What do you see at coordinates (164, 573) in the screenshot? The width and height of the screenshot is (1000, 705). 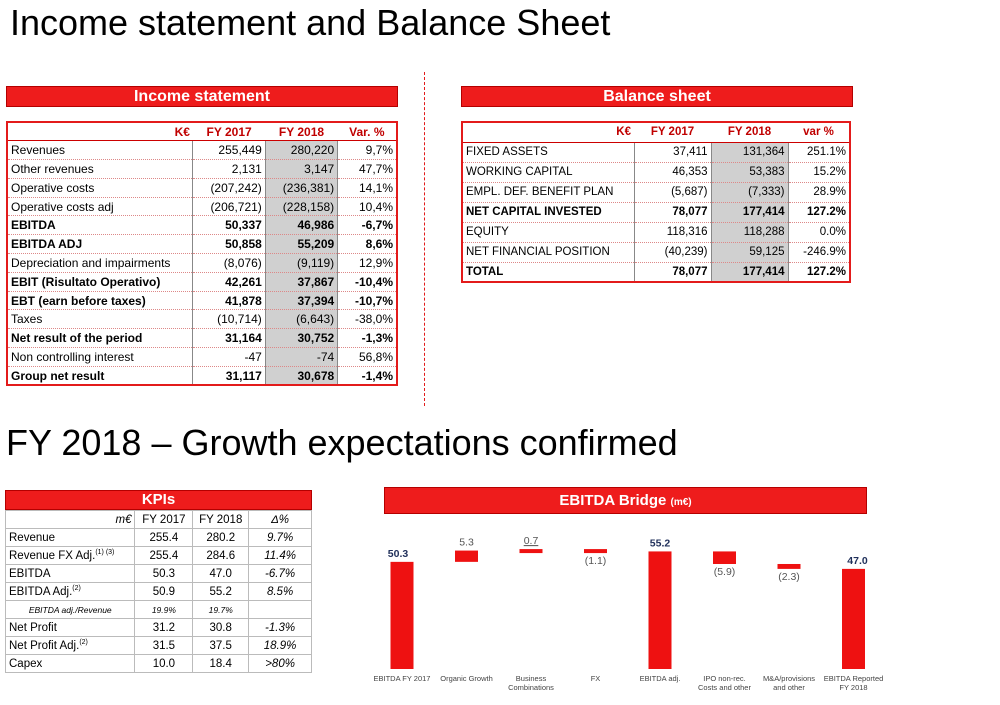 I see `kpi-value-fy2017: 50.3` at bounding box center [164, 573].